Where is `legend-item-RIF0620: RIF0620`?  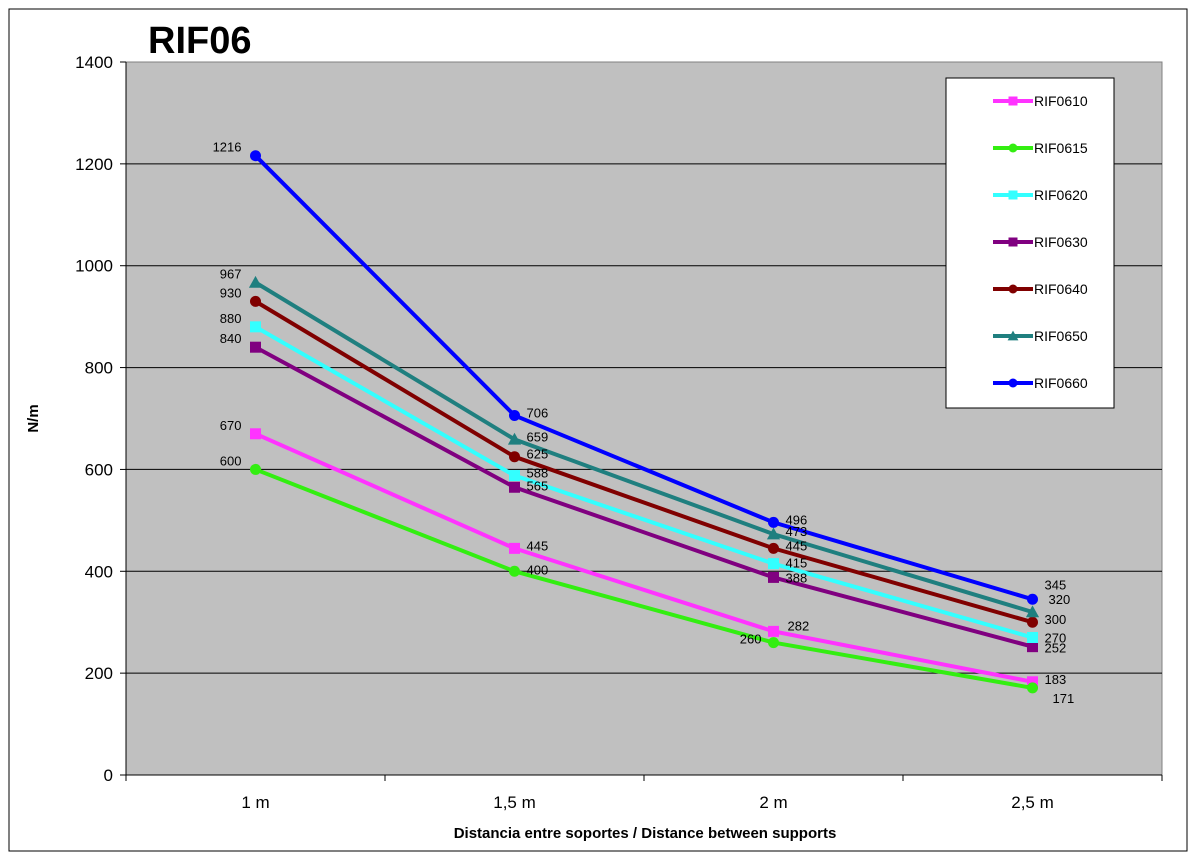
legend-item-RIF0620: RIF0620 is located at coordinates (1040, 195).